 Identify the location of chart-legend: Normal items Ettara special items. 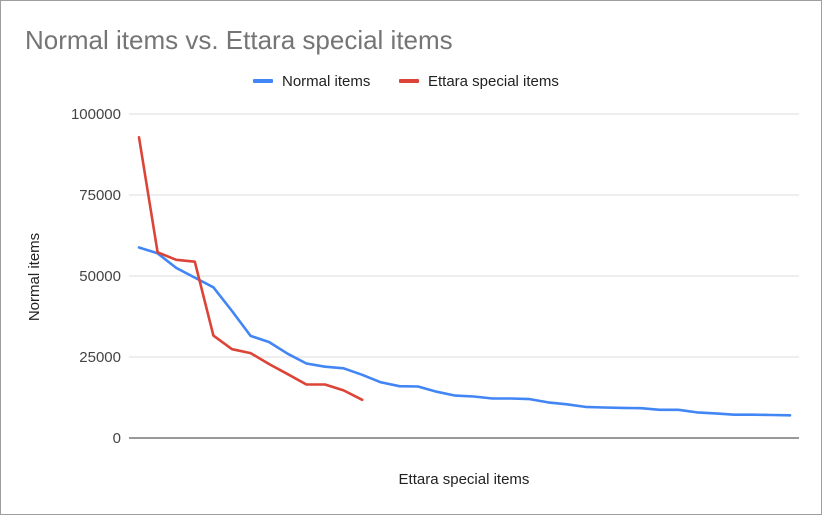
(411, 81).